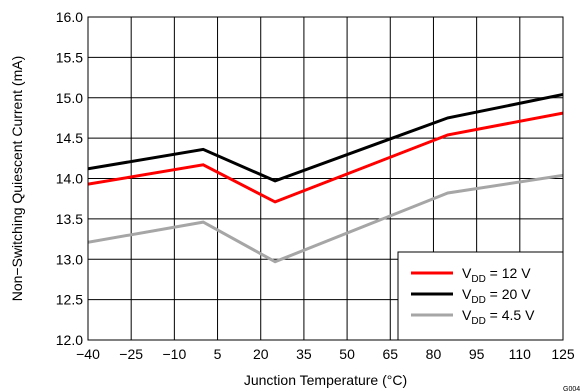 The height and width of the screenshot is (391, 583). Describe the element at coordinates (304, 354) in the screenshot. I see `x-tick-label: 35` at that location.